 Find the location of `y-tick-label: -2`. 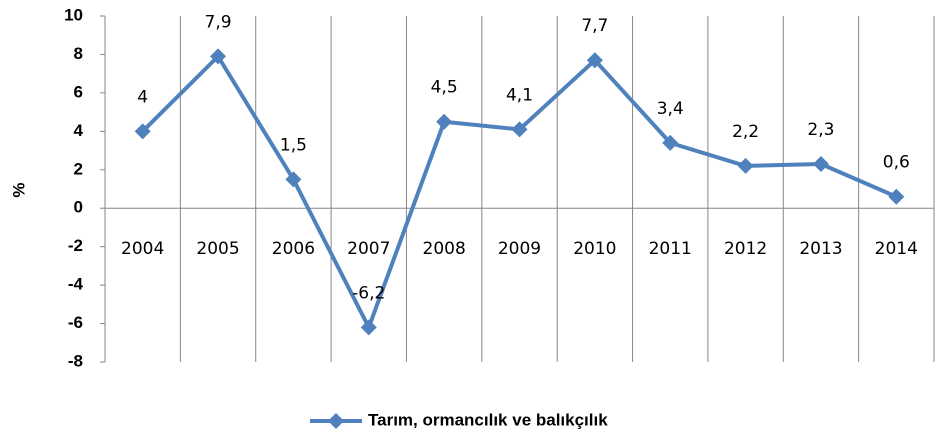

y-tick-label: -2 is located at coordinates (75, 245).